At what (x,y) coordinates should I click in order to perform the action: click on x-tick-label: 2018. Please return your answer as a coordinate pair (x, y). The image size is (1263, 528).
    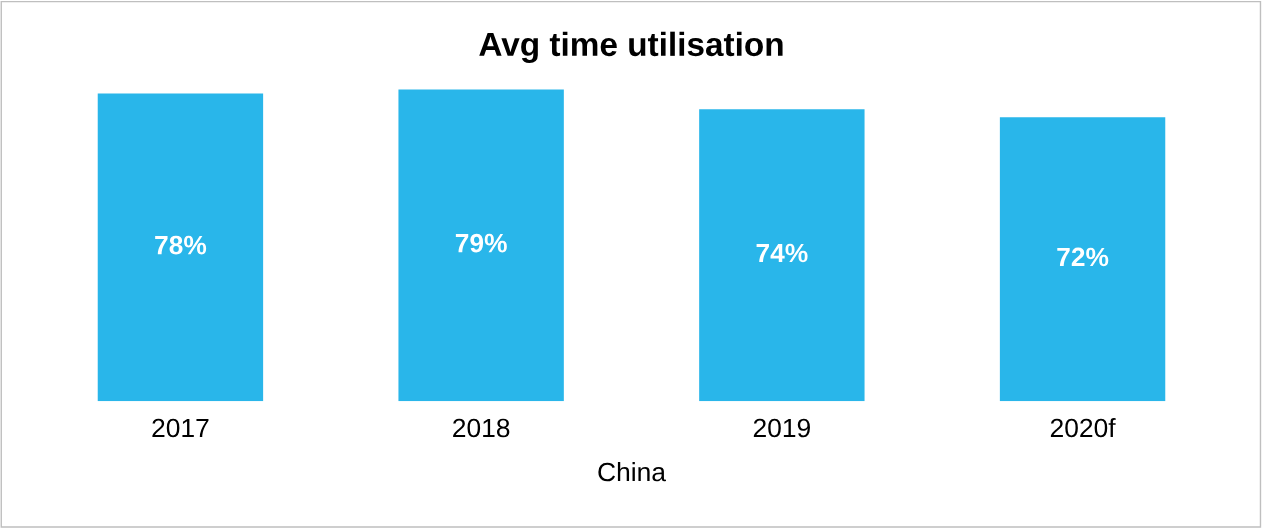
    Looking at the image, I should click on (481, 428).